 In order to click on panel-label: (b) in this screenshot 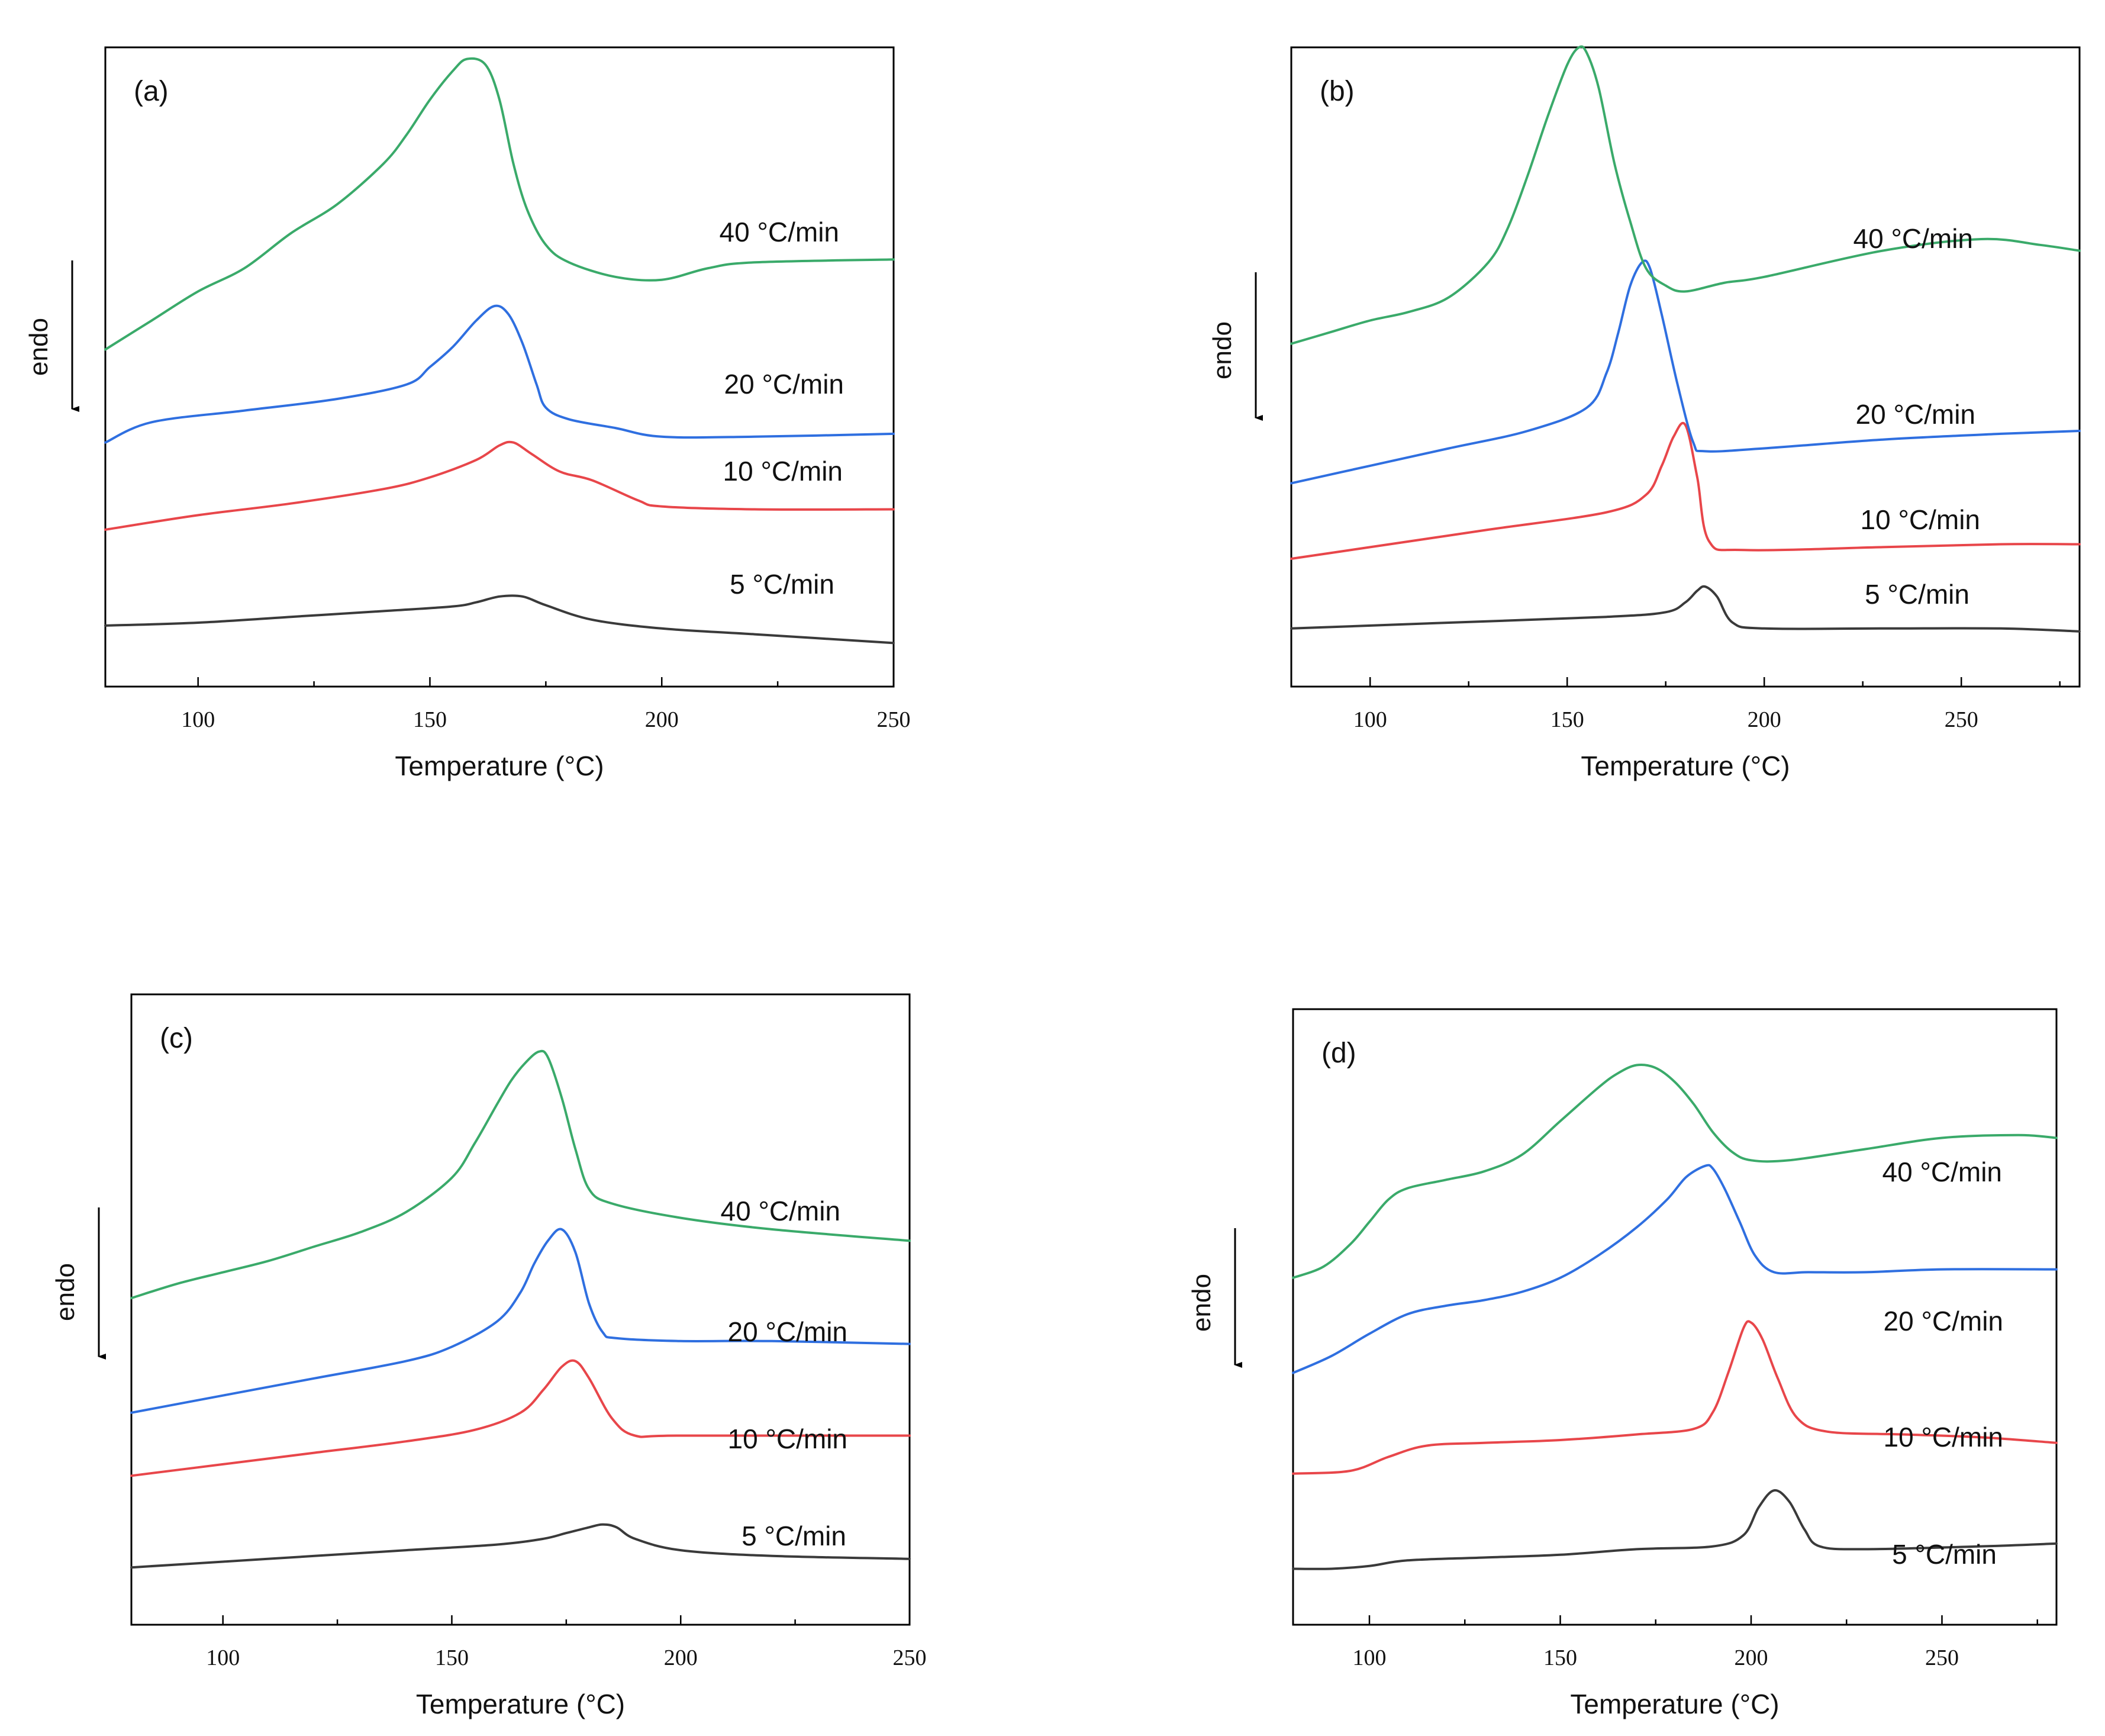, I will do `click(1337, 91)`.